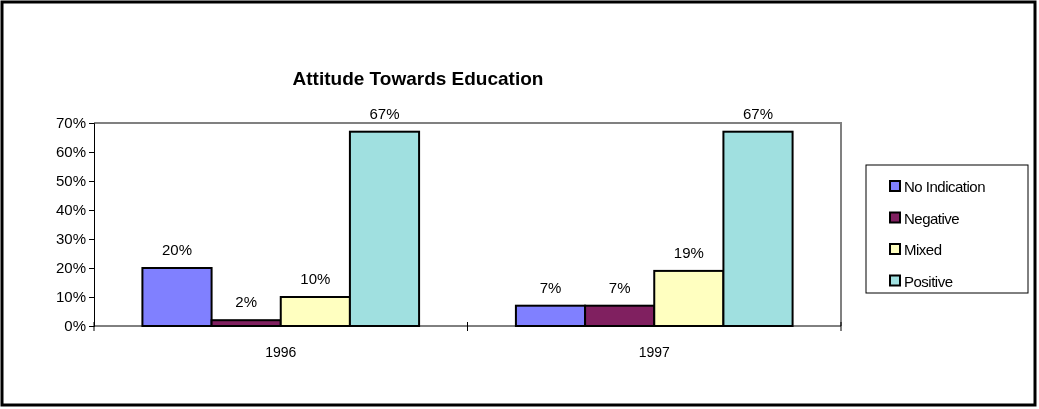  Describe the element at coordinates (70, 297) in the screenshot. I see `y-tick-label: 10%` at that location.